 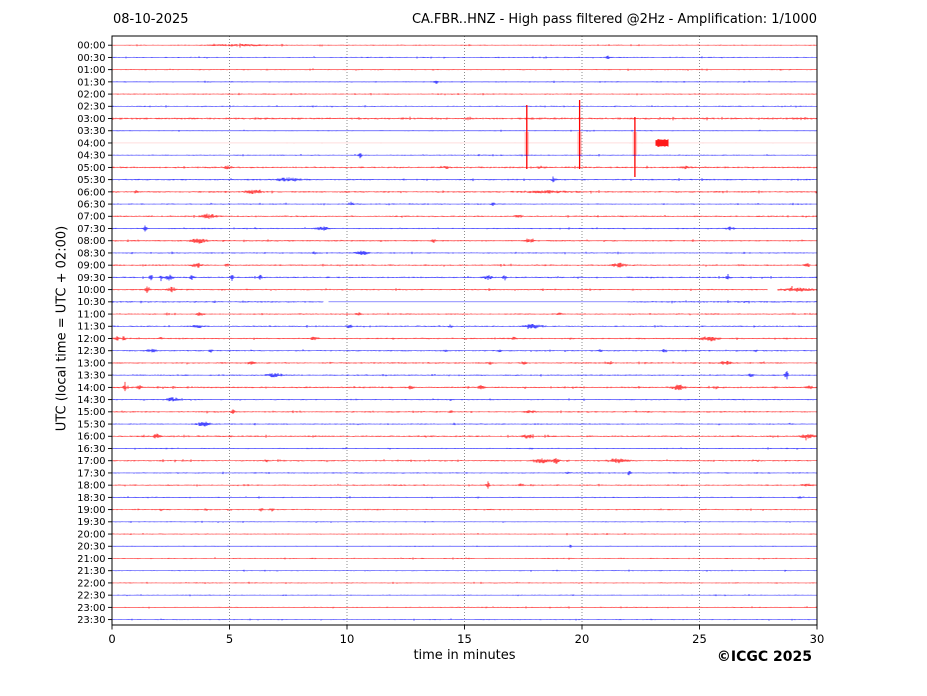 What do you see at coordinates (464, 265) in the screenshot?
I see `trace-row-09:00` at bounding box center [464, 265].